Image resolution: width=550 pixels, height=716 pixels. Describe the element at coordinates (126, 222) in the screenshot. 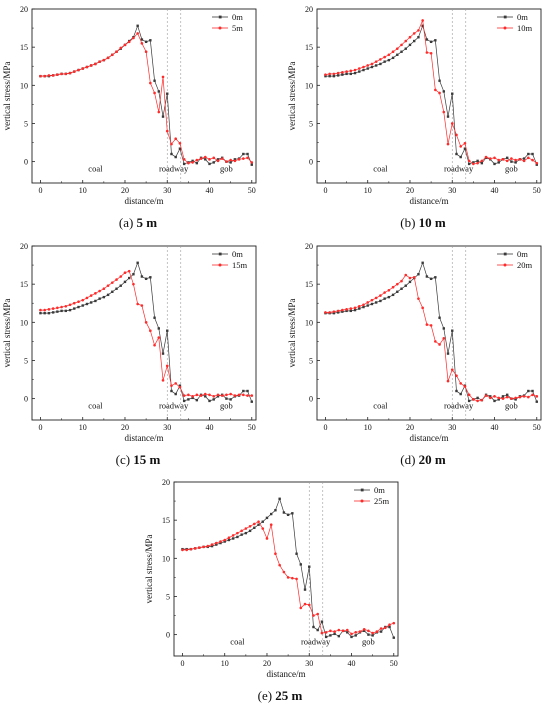

I see `caption-letter: (a)` at that location.